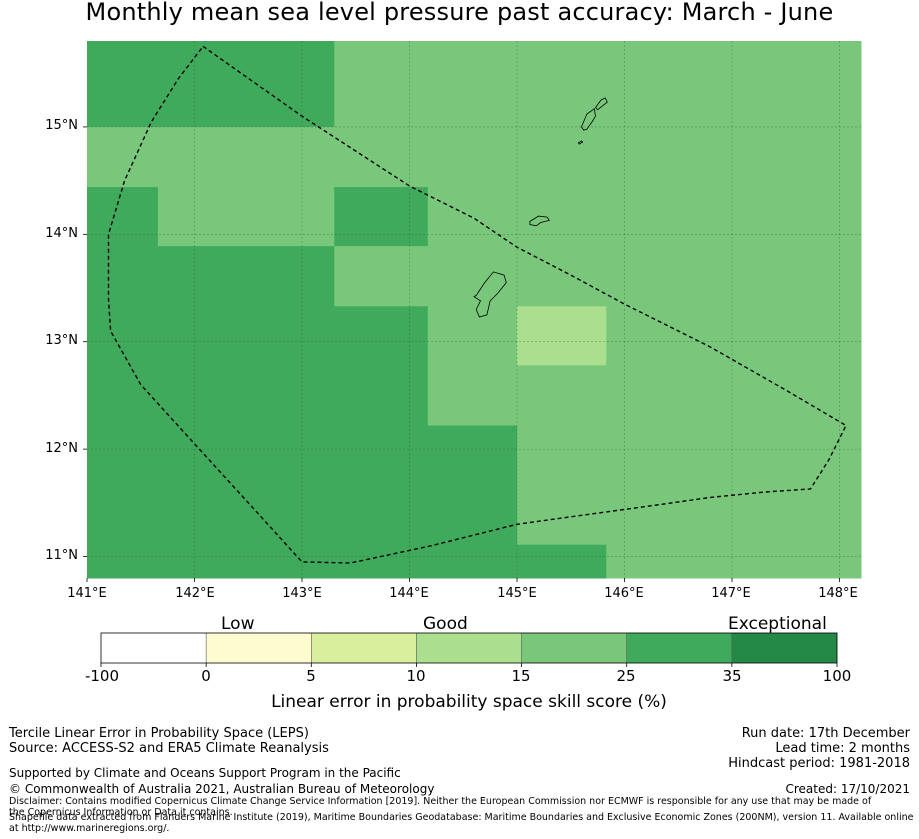 This screenshot has height=839, width=919. I want to click on lat-label-11: 11°N, so click(61, 555).